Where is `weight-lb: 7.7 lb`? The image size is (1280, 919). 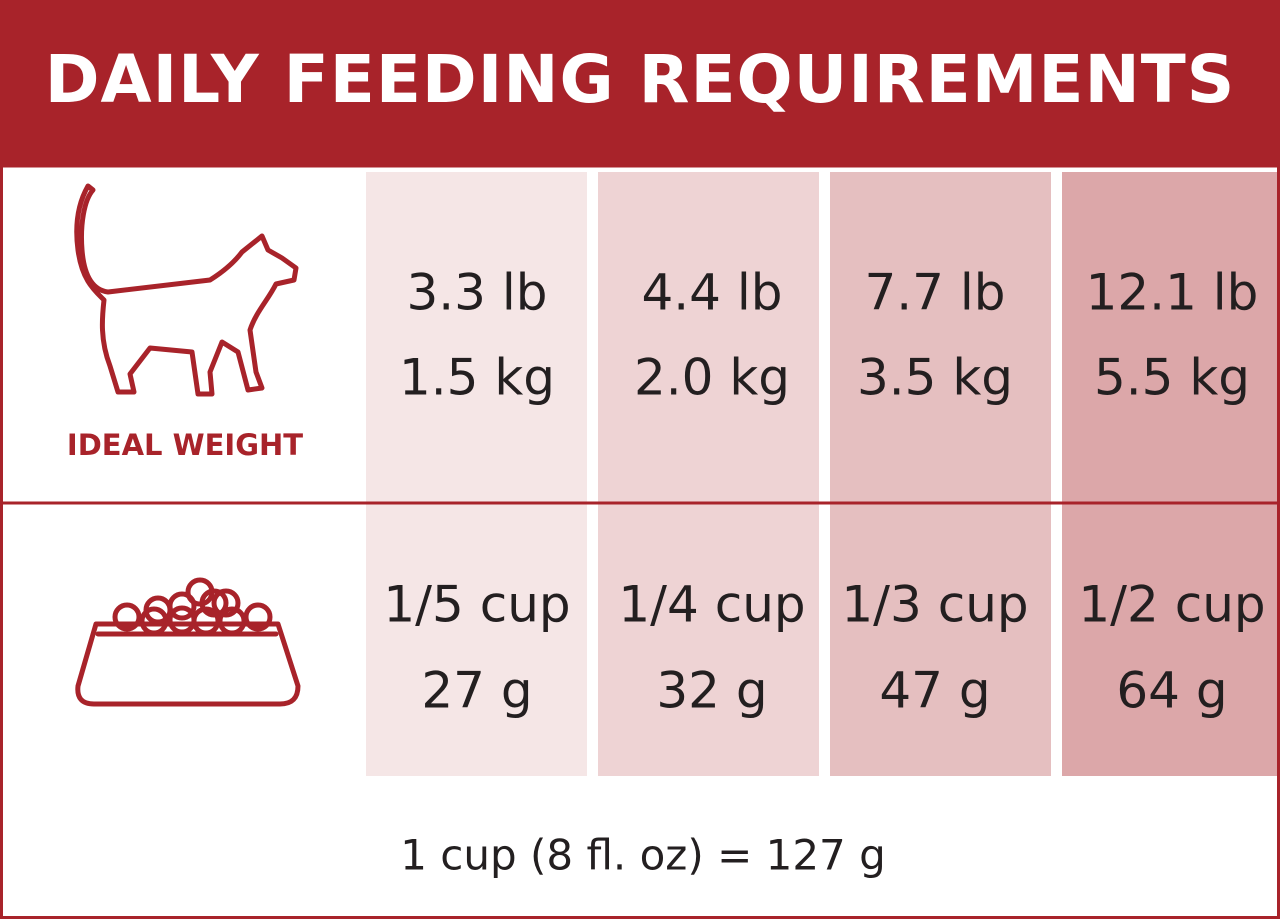 weight-lb: 7.7 lb is located at coordinates (934, 293).